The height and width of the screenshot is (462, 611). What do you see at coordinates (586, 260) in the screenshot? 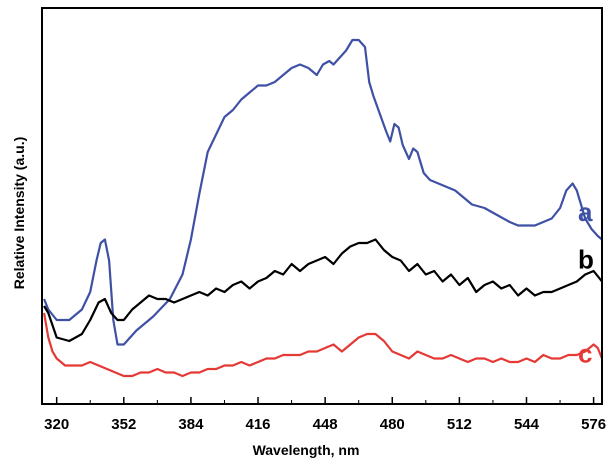
I see `series-label-b: b` at bounding box center [586, 260].